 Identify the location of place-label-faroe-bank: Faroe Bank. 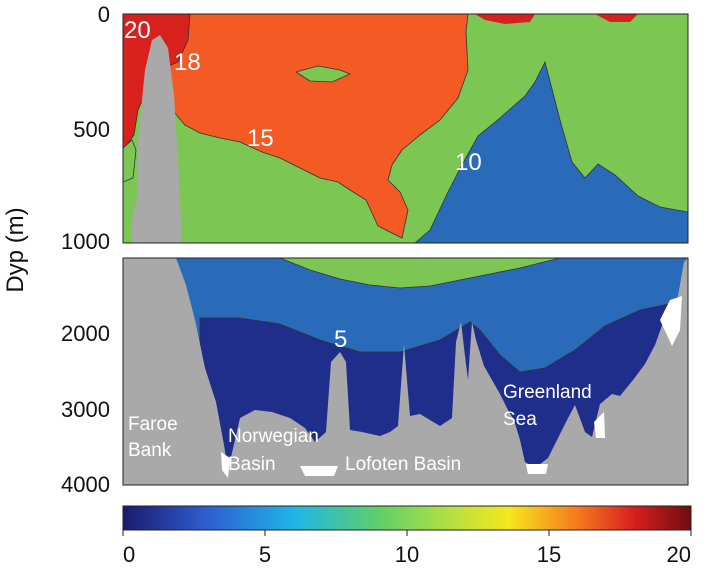
(155, 437).